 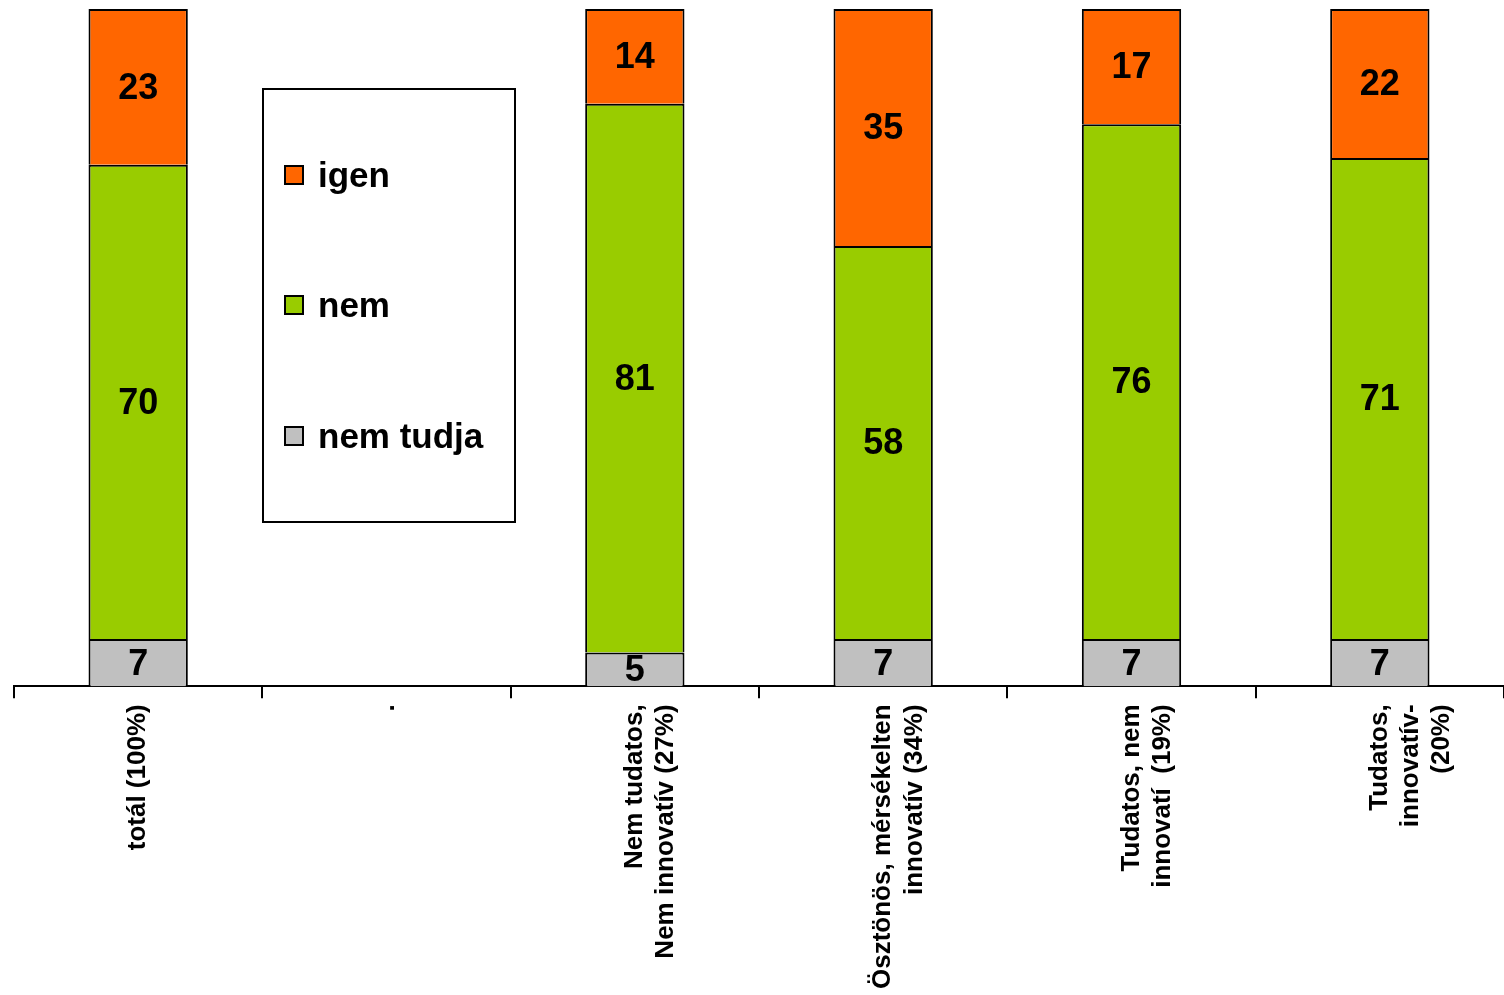 What do you see at coordinates (883, 127) in the screenshot?
I see `data-label: 35` at bounding box center [883, 127].